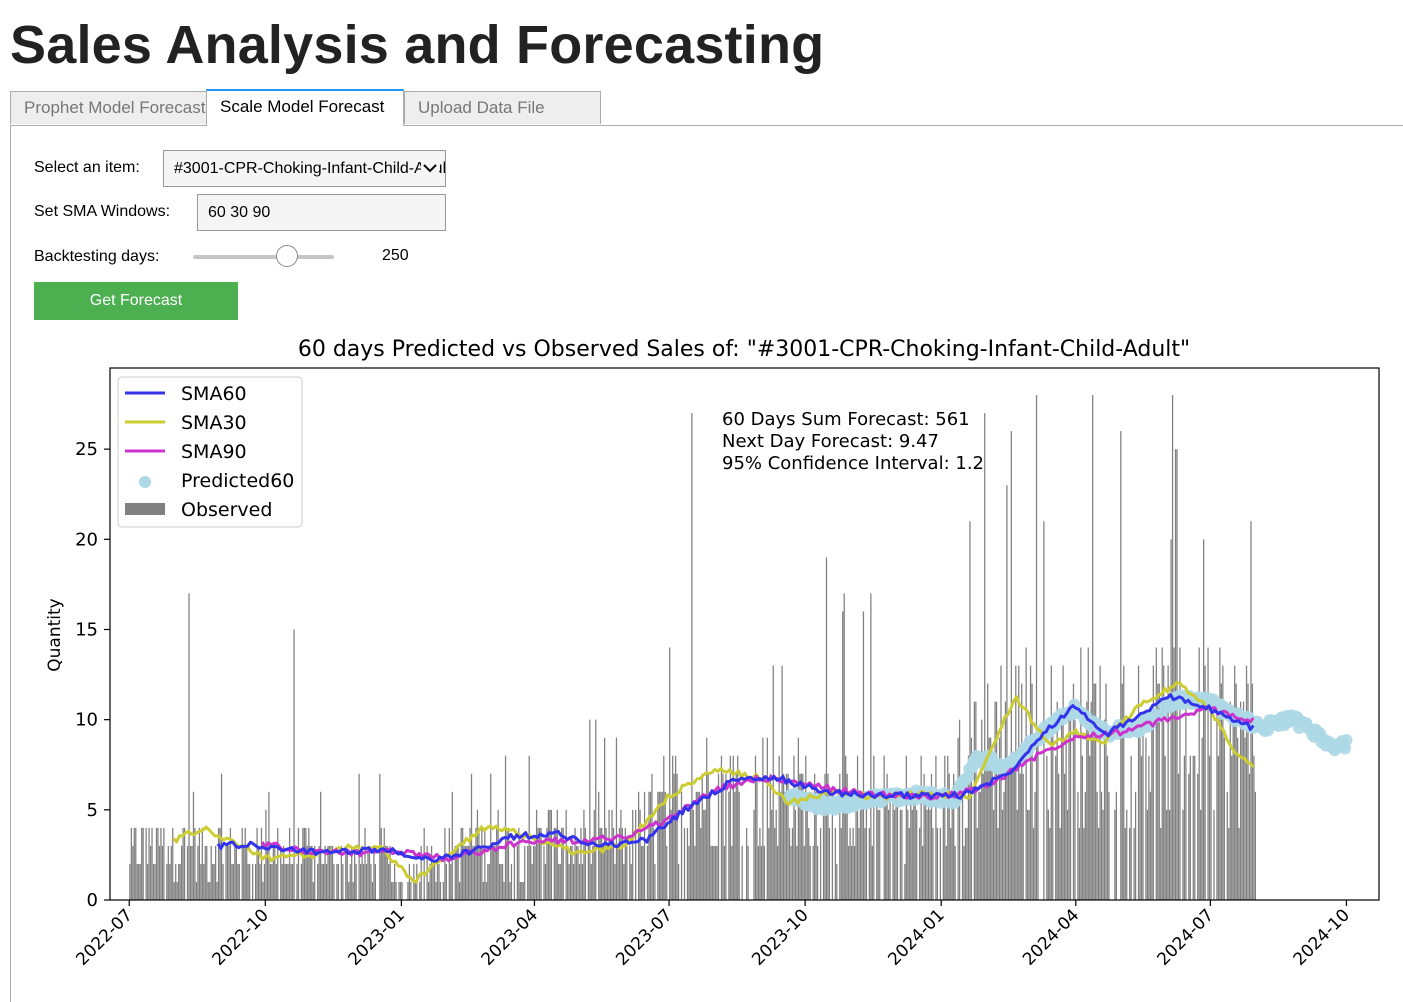 Image resolution: width=1403 pixels, height=1002 pixels. What do you see at coordinates (86, 449) in the screenshot?
I see `y-tick-label: 25` at bounding box center [86, 449].